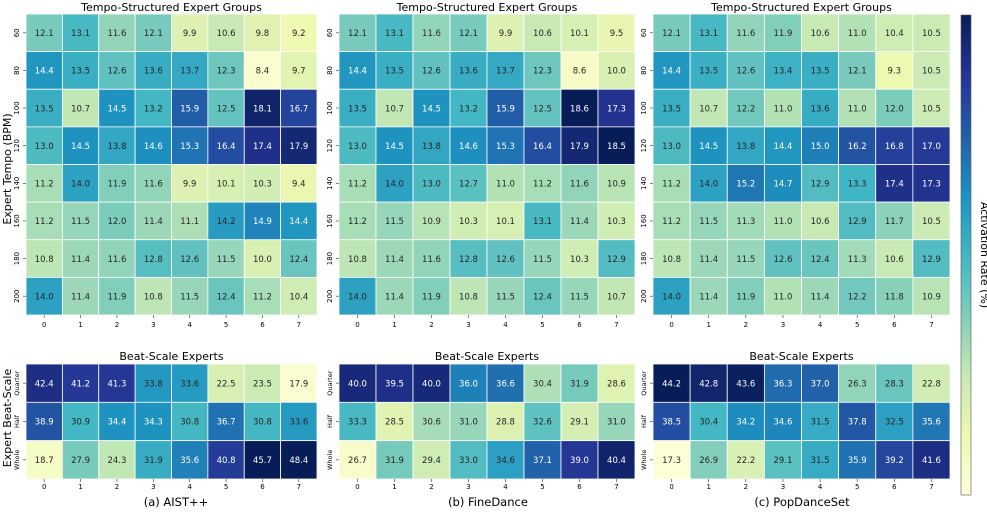 This screenshot has height=513, width=987. What do you see at coordinates (330, 183) in the screenshot?
I see `y-tick-label: 140` at bounding box center [330, 183].